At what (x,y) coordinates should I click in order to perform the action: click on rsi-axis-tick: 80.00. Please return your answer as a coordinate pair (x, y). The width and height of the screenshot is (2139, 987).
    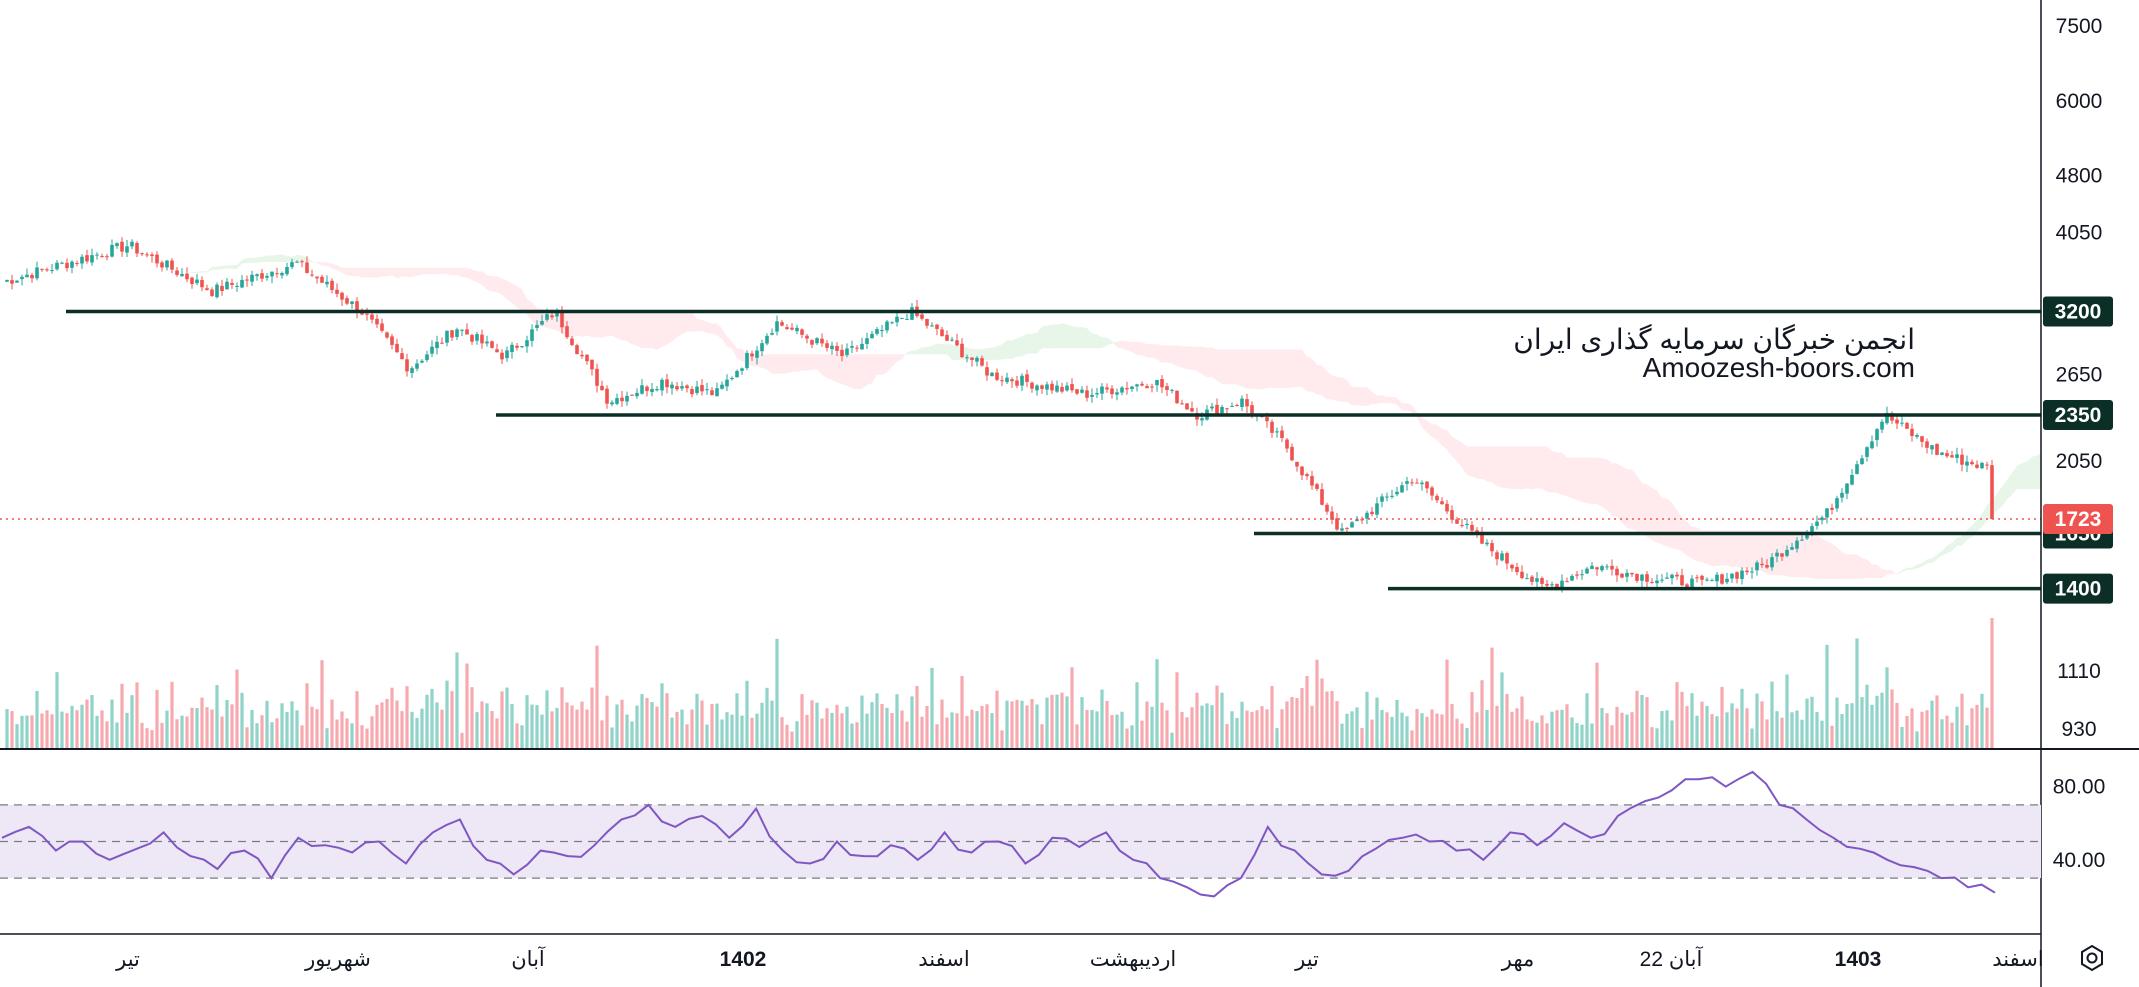
    Looking at the image, I should click on (2079, 787).